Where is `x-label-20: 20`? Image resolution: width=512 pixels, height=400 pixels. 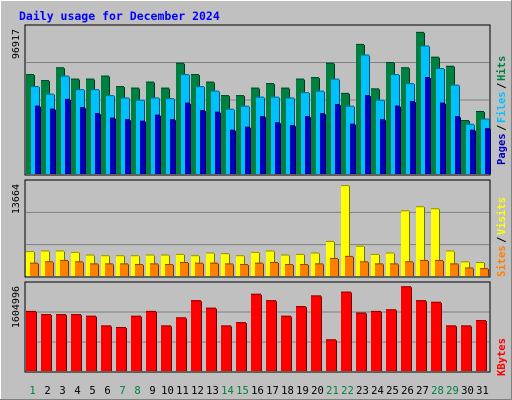 x-label-20: 20 is located at coordinates (317, 391).